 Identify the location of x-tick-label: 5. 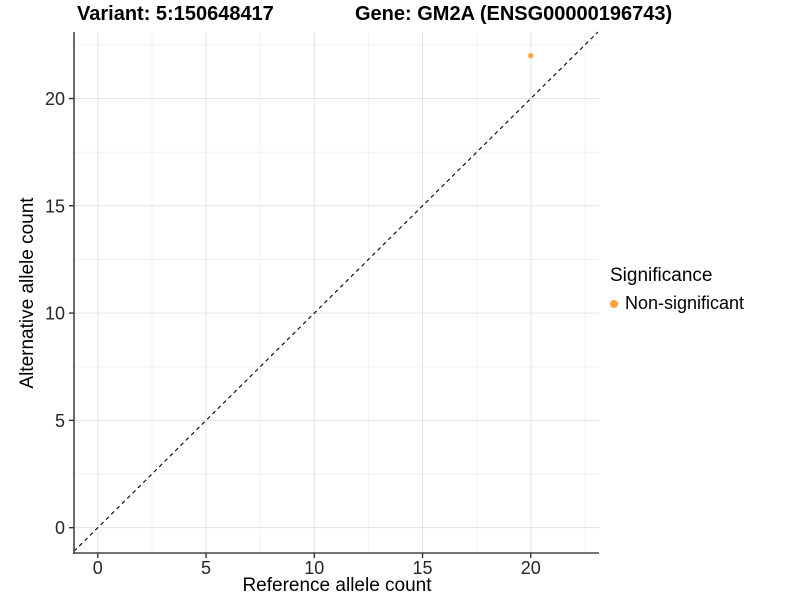
(206, 568).